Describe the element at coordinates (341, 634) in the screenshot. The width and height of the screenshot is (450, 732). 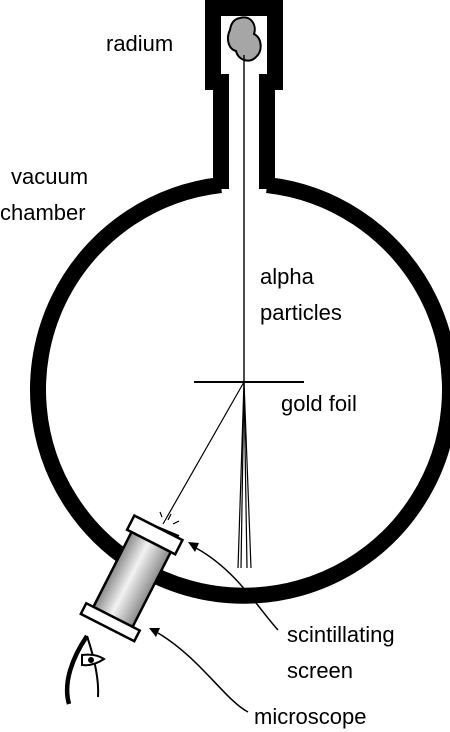
I see `label-scintillating: scintillating` at that location.